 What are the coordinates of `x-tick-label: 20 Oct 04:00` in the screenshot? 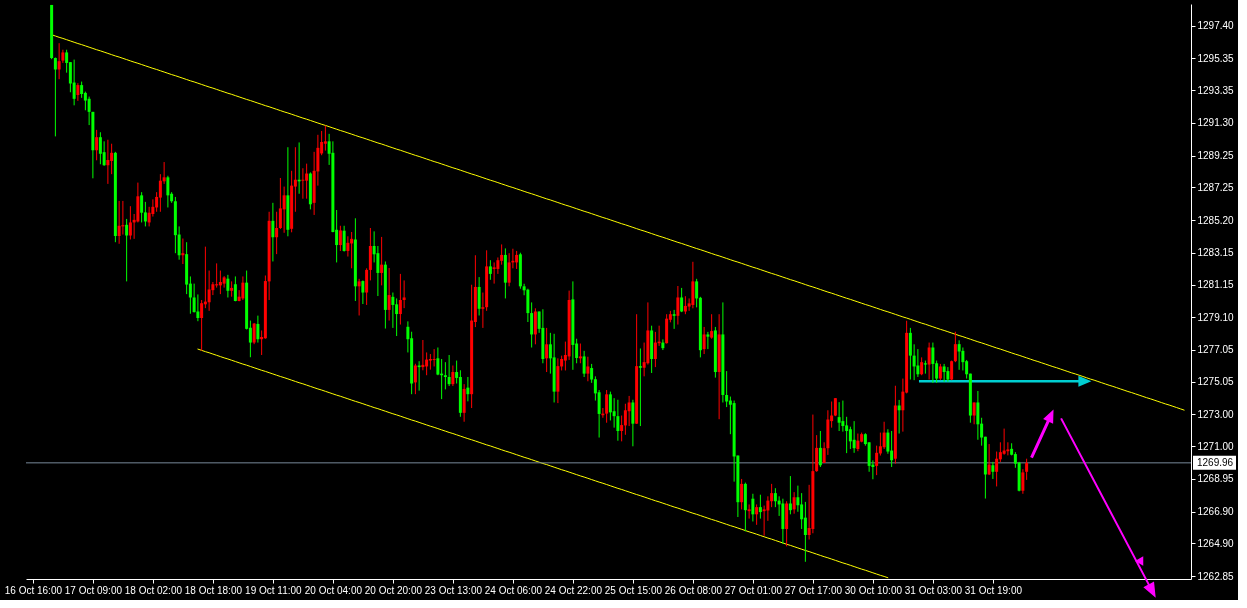 It's located at (333, 590).